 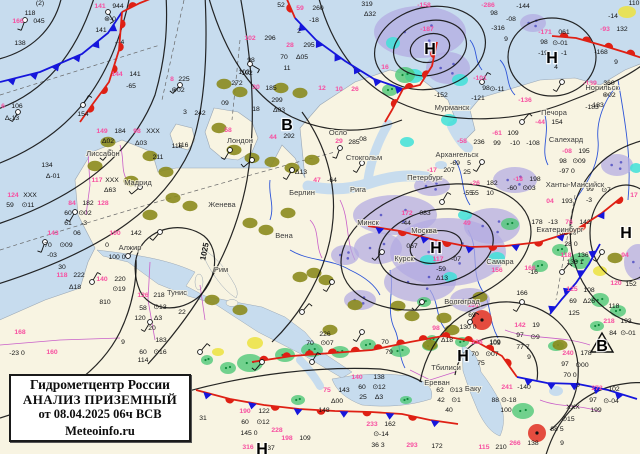 What do you see at coordinates (60, 341) in the screenshot?
I see `country-border` at bounding box center [60, 341].